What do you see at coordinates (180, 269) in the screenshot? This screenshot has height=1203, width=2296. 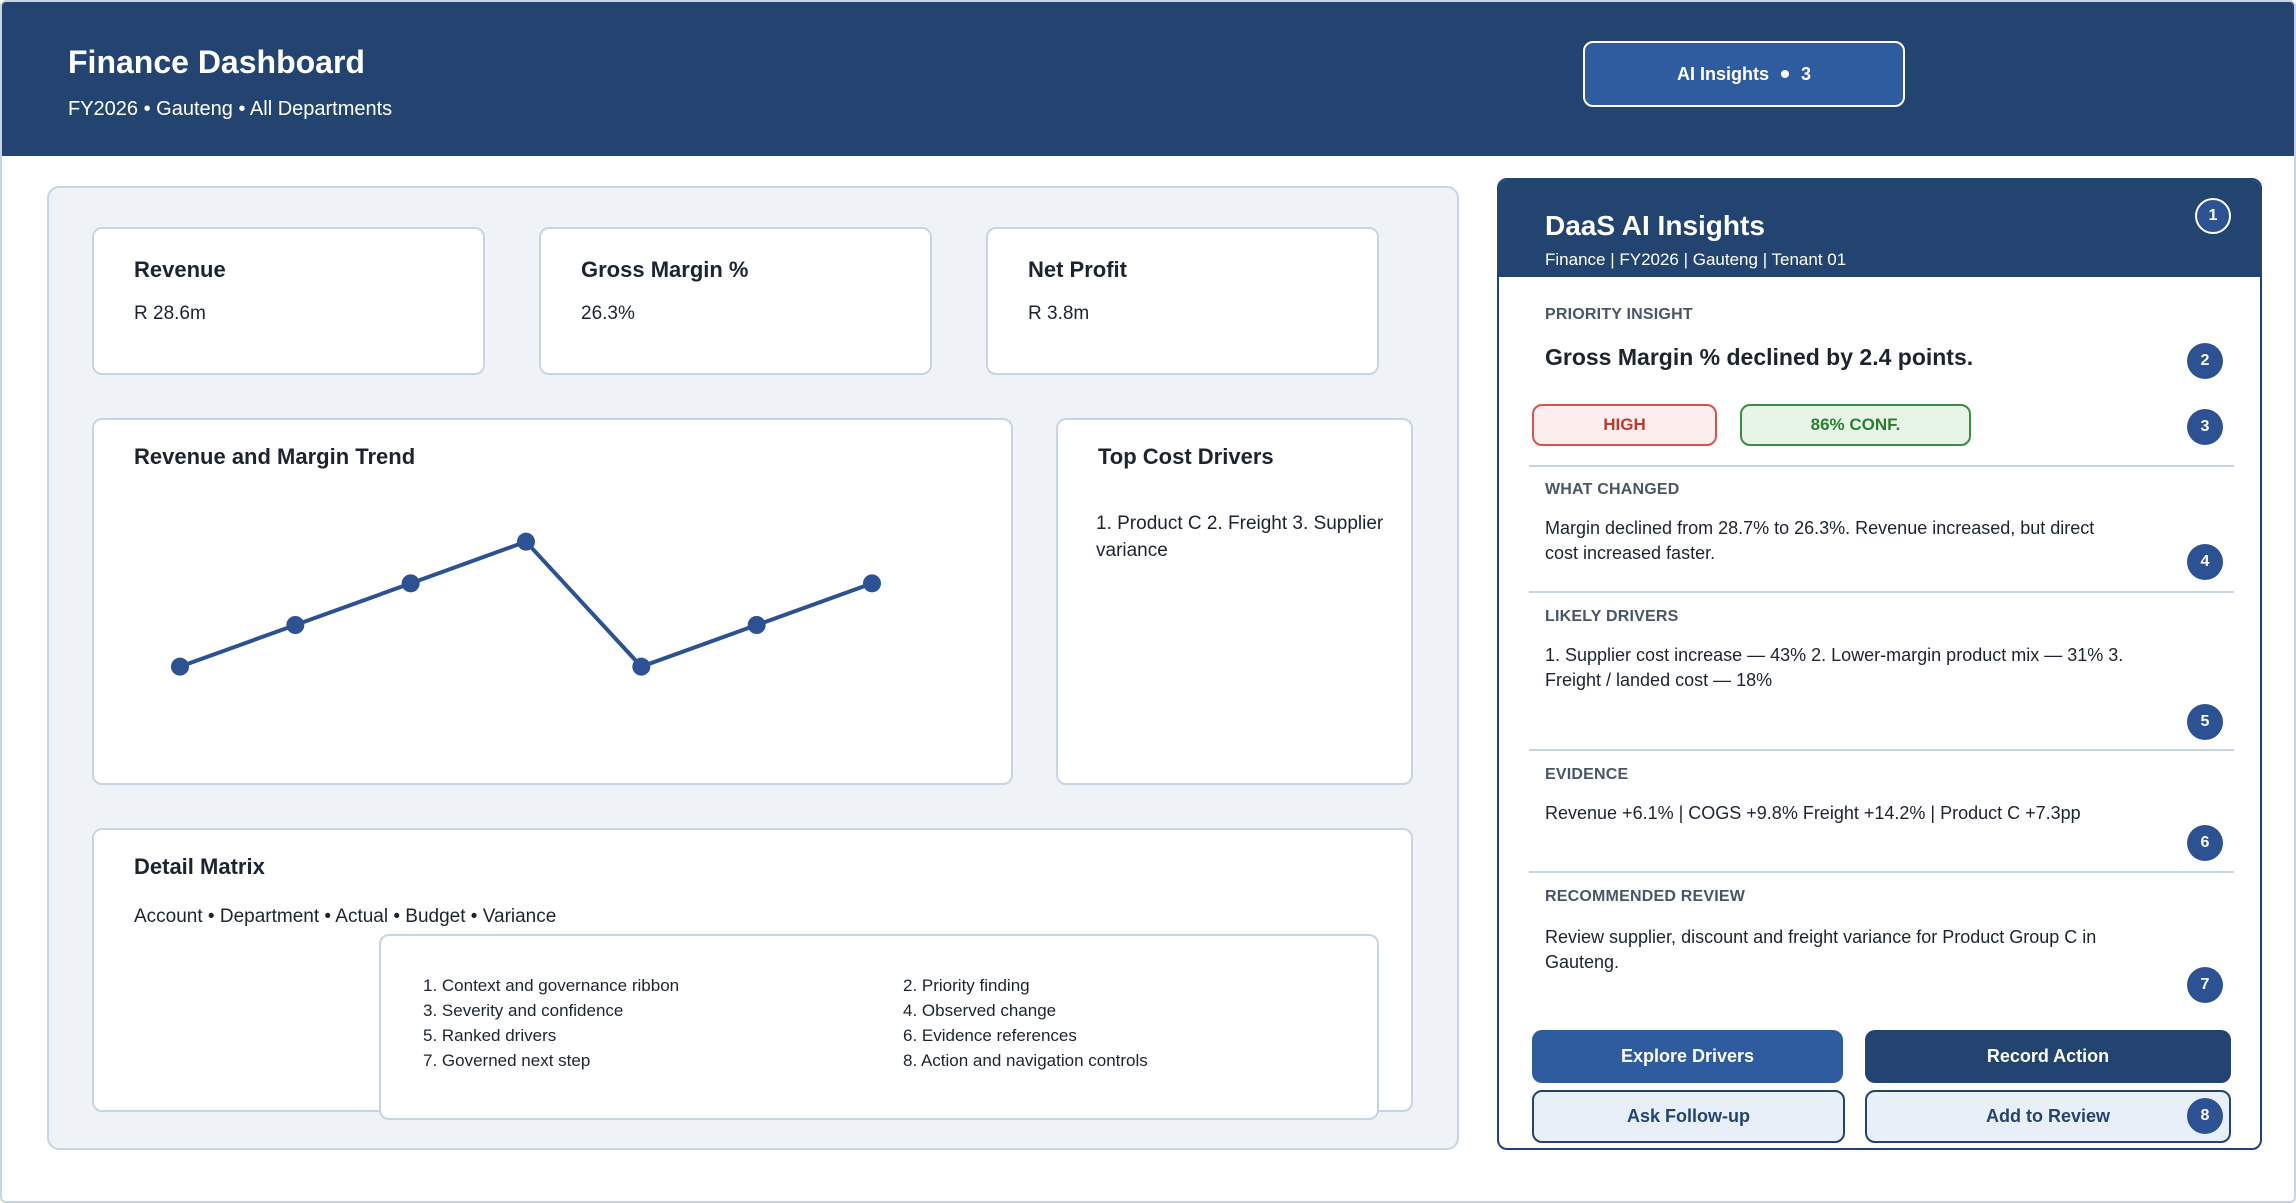 I see `kpi-title: Revenue` at bounding box center [180, 269].